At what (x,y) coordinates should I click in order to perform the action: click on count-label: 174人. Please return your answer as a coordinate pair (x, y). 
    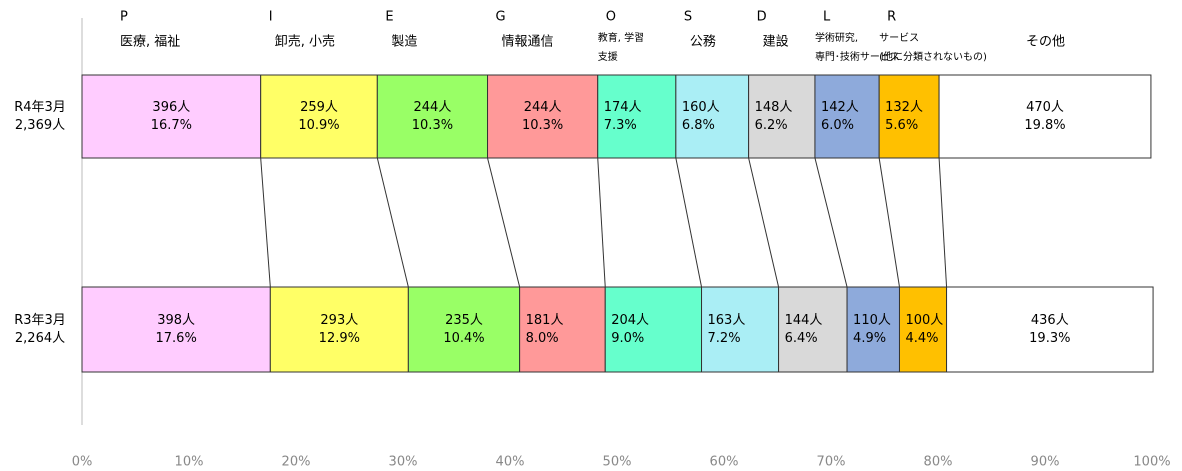
    Looking at the image, I should click on (623, 107).